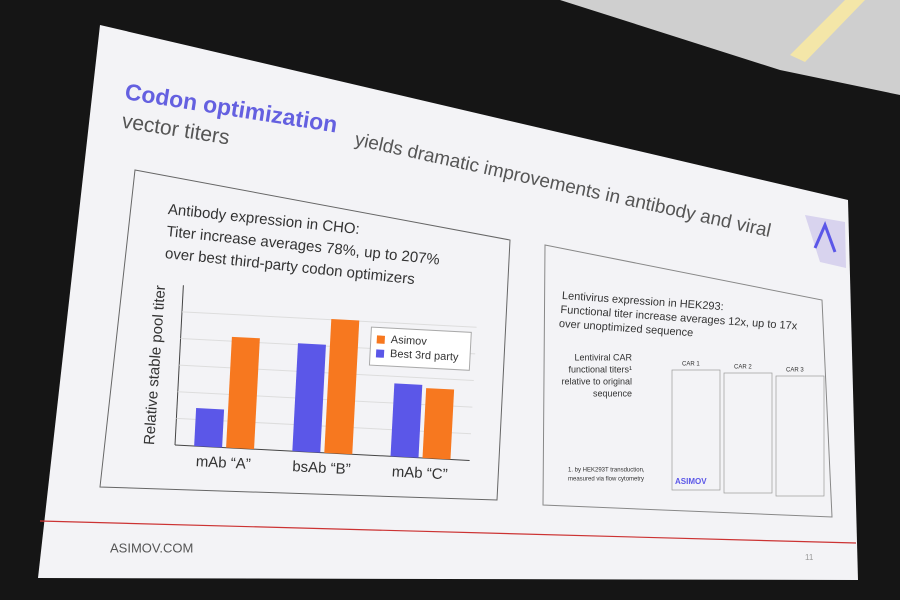  I want to click on side-line: sequence, so click(612, 393).